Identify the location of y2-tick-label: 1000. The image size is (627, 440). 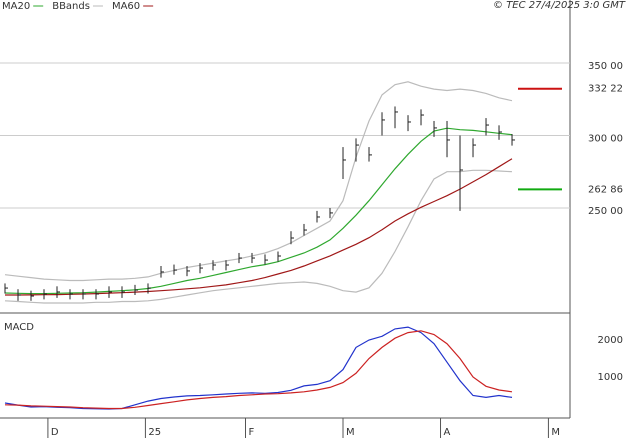
(610, 377).